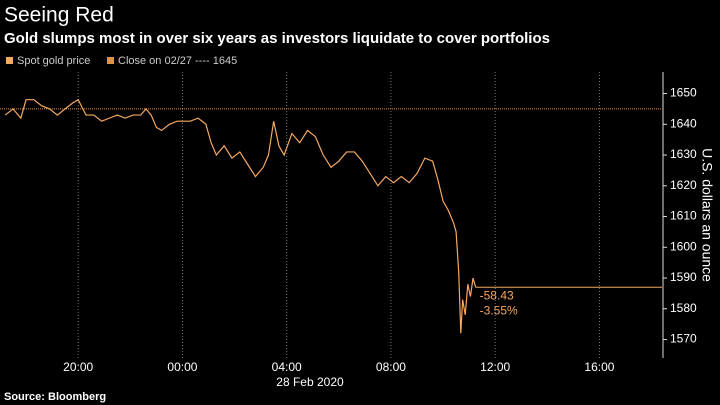  Describe the element at coordinates (683, 123) in the screenshot. I see `y-tick-label: 1640` at that location.